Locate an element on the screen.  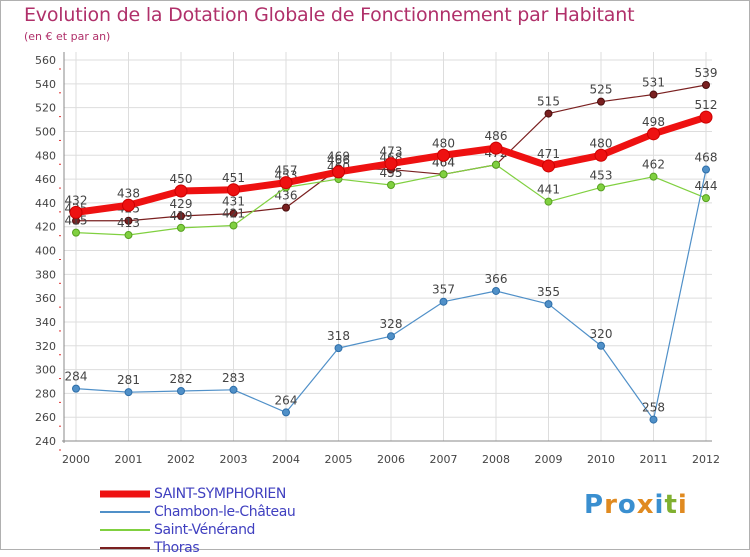
proxiti-logo: Proxiti is located at coordinates (636, 505).